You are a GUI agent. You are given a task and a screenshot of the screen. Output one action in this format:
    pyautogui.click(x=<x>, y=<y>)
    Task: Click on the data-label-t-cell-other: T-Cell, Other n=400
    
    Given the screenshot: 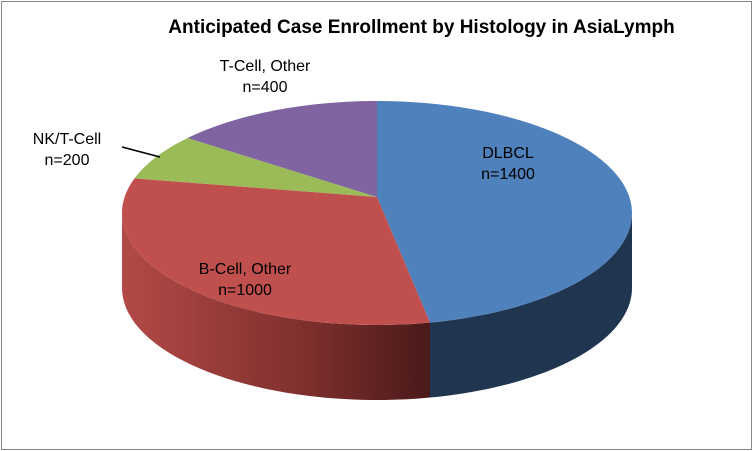 What is the action you would take?
    pyautogui.click(x=265, y=77)
    